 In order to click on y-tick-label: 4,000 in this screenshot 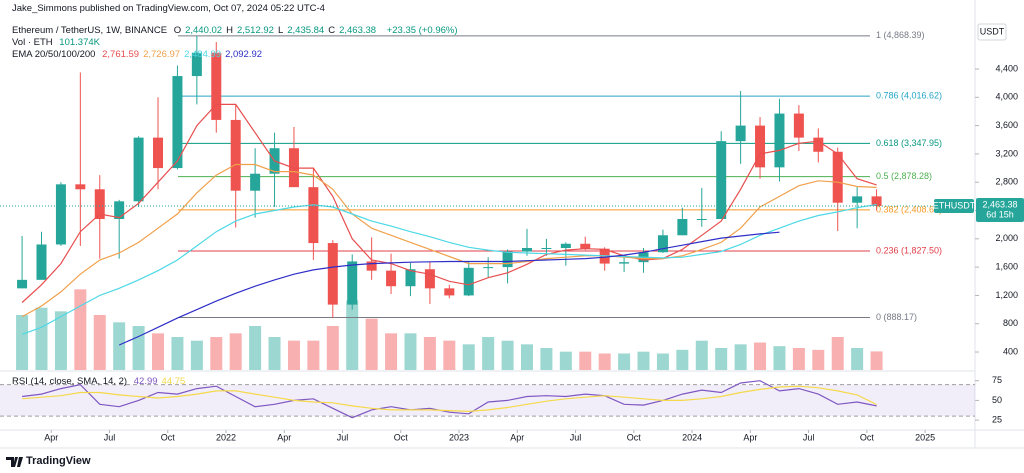, I will do `click(1006, 97)`.